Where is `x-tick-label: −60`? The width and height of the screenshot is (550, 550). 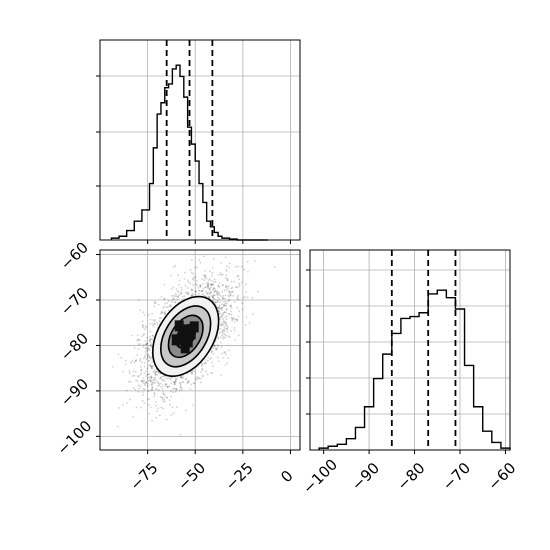
x-tick-label: −60 is located at coordinates (501, 476).